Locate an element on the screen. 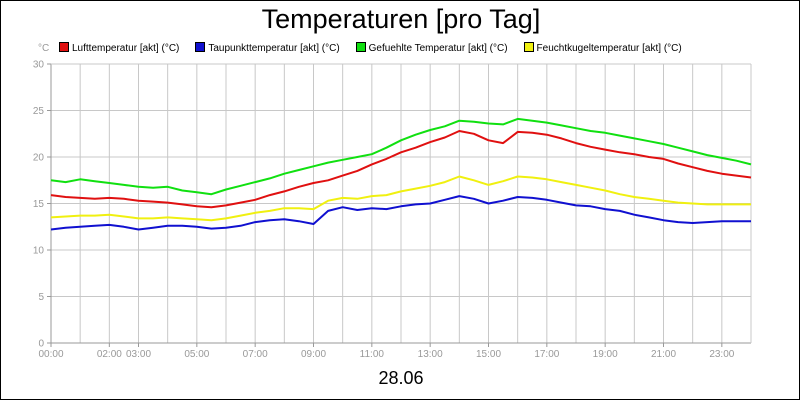  legend-item: Feuchtkugeltemperatur [akt] (°C) is located at coordinates (602, 47).